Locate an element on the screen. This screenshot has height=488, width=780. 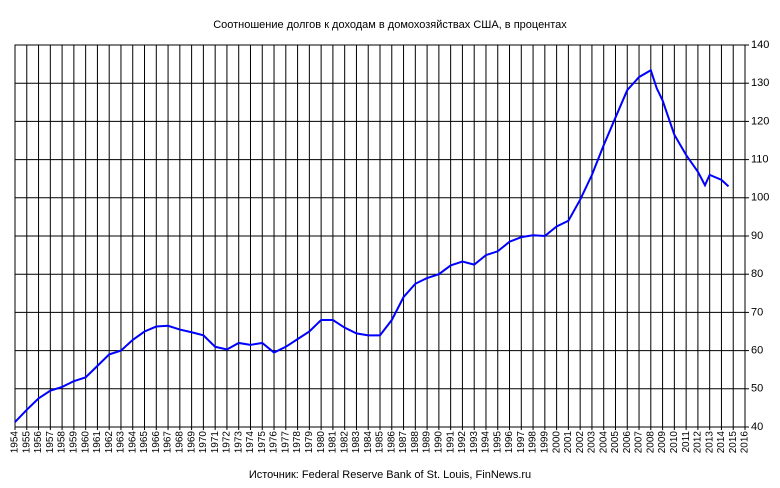
x-tick-label: 1981 is located at coordinates (333, 442).